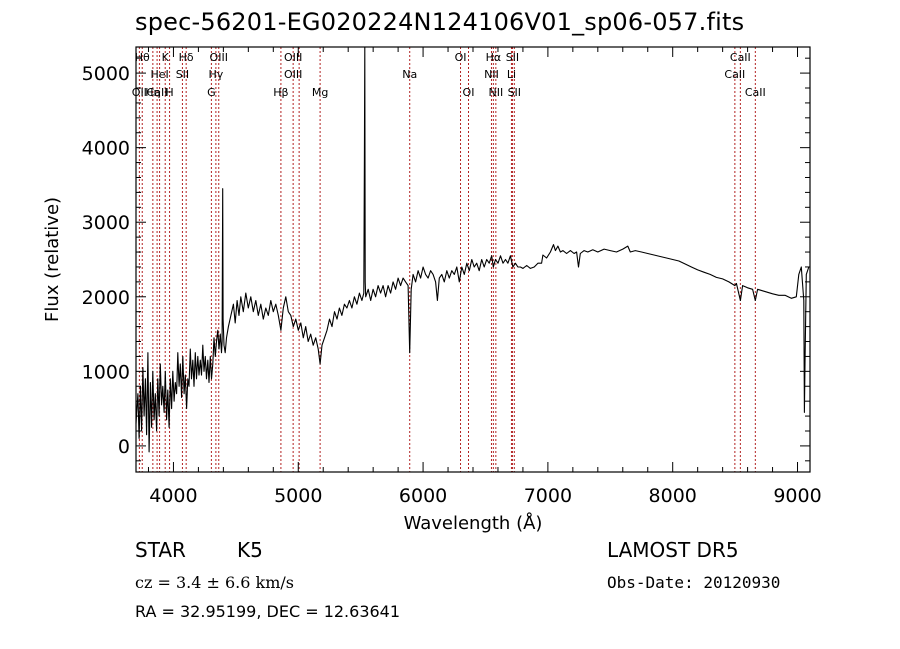 Image resolution: width=900 pixels, height=649 pixels. What do you see at coordinates (159, 74) in the screenshot?
I see `line-marker-label: HeI` at bounding box center [159, 74].